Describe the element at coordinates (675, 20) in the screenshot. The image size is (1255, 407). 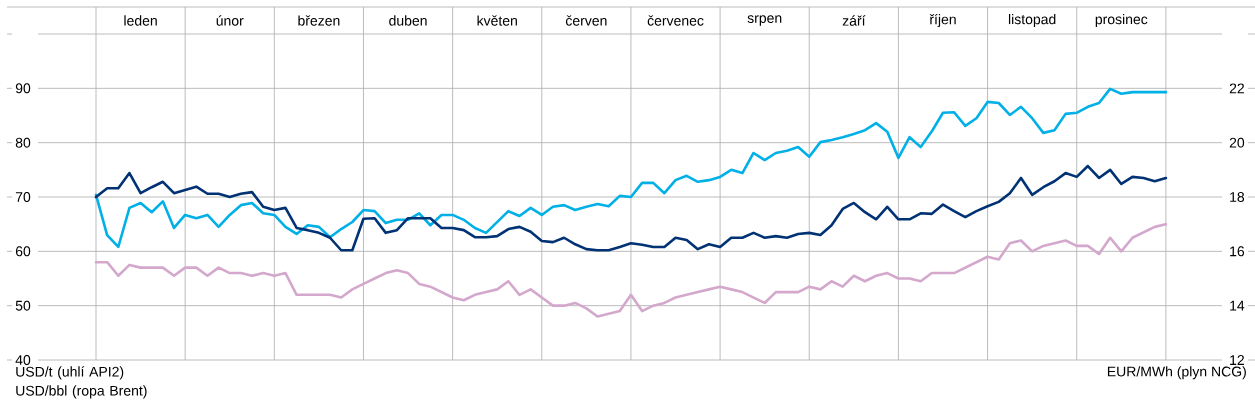
I see `x-tick-label: červenec` at that location.